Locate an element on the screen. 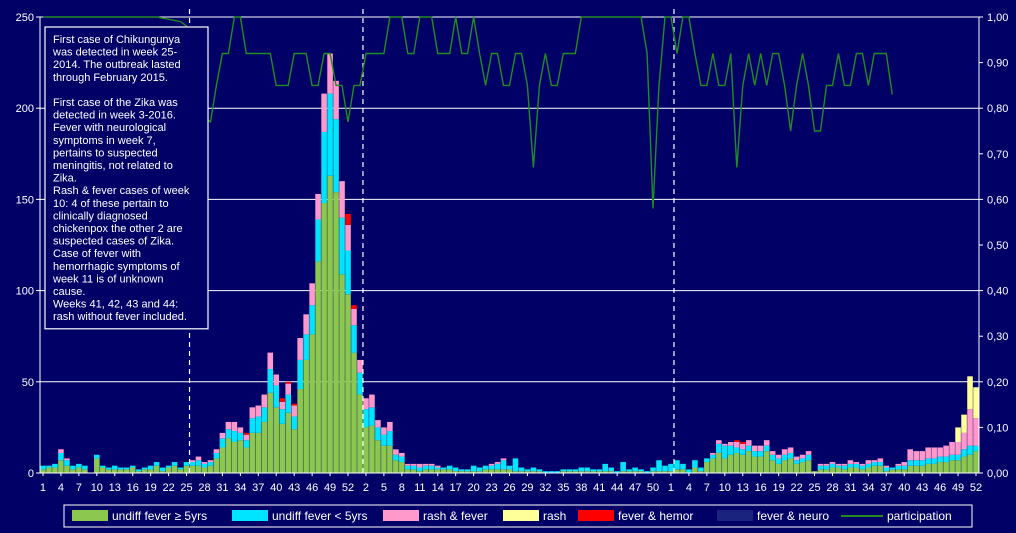 Image resolution: width=1016 pixels, height=533 pixels. x-tick-label: 17 is located at coordinates (456, 488).